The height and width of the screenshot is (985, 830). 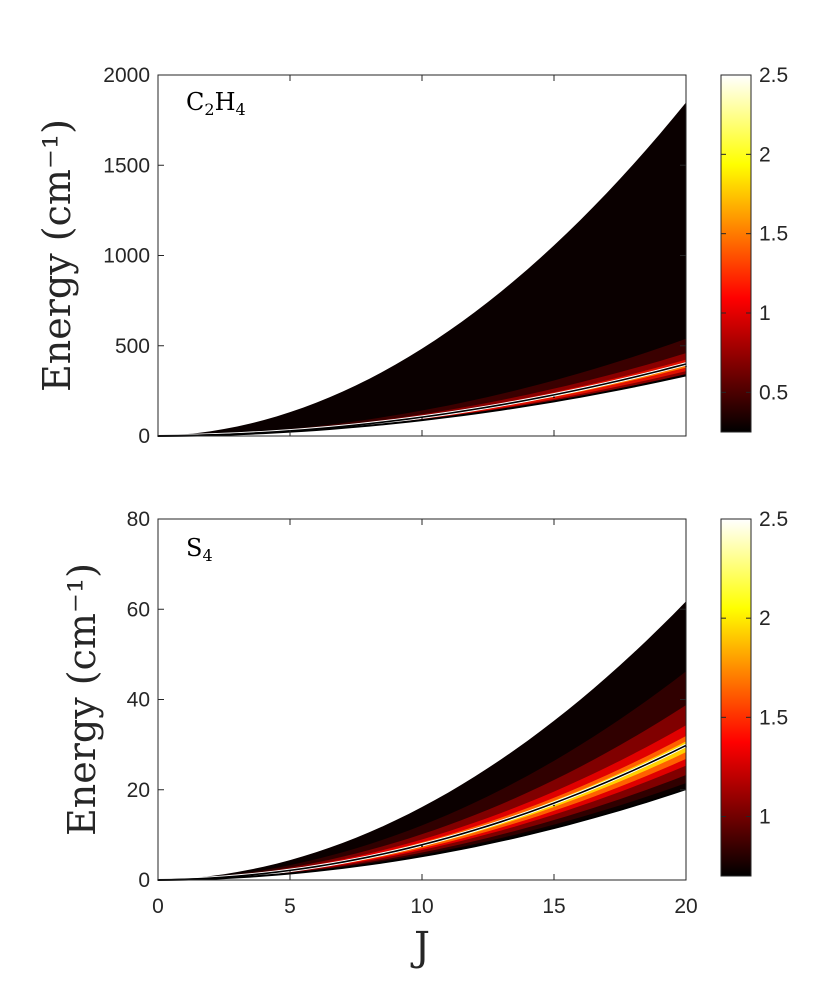 I want to click on x-tick-label: 10, so click(x=421, y=906).